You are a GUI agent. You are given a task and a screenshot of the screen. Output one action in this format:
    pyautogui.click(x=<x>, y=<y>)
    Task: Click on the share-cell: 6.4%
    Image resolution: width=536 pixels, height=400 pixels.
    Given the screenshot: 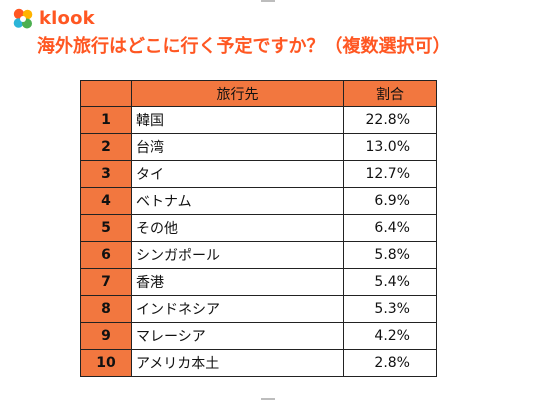 What is the action you would take?
    pyautogui.click(x=390, y=228)
    